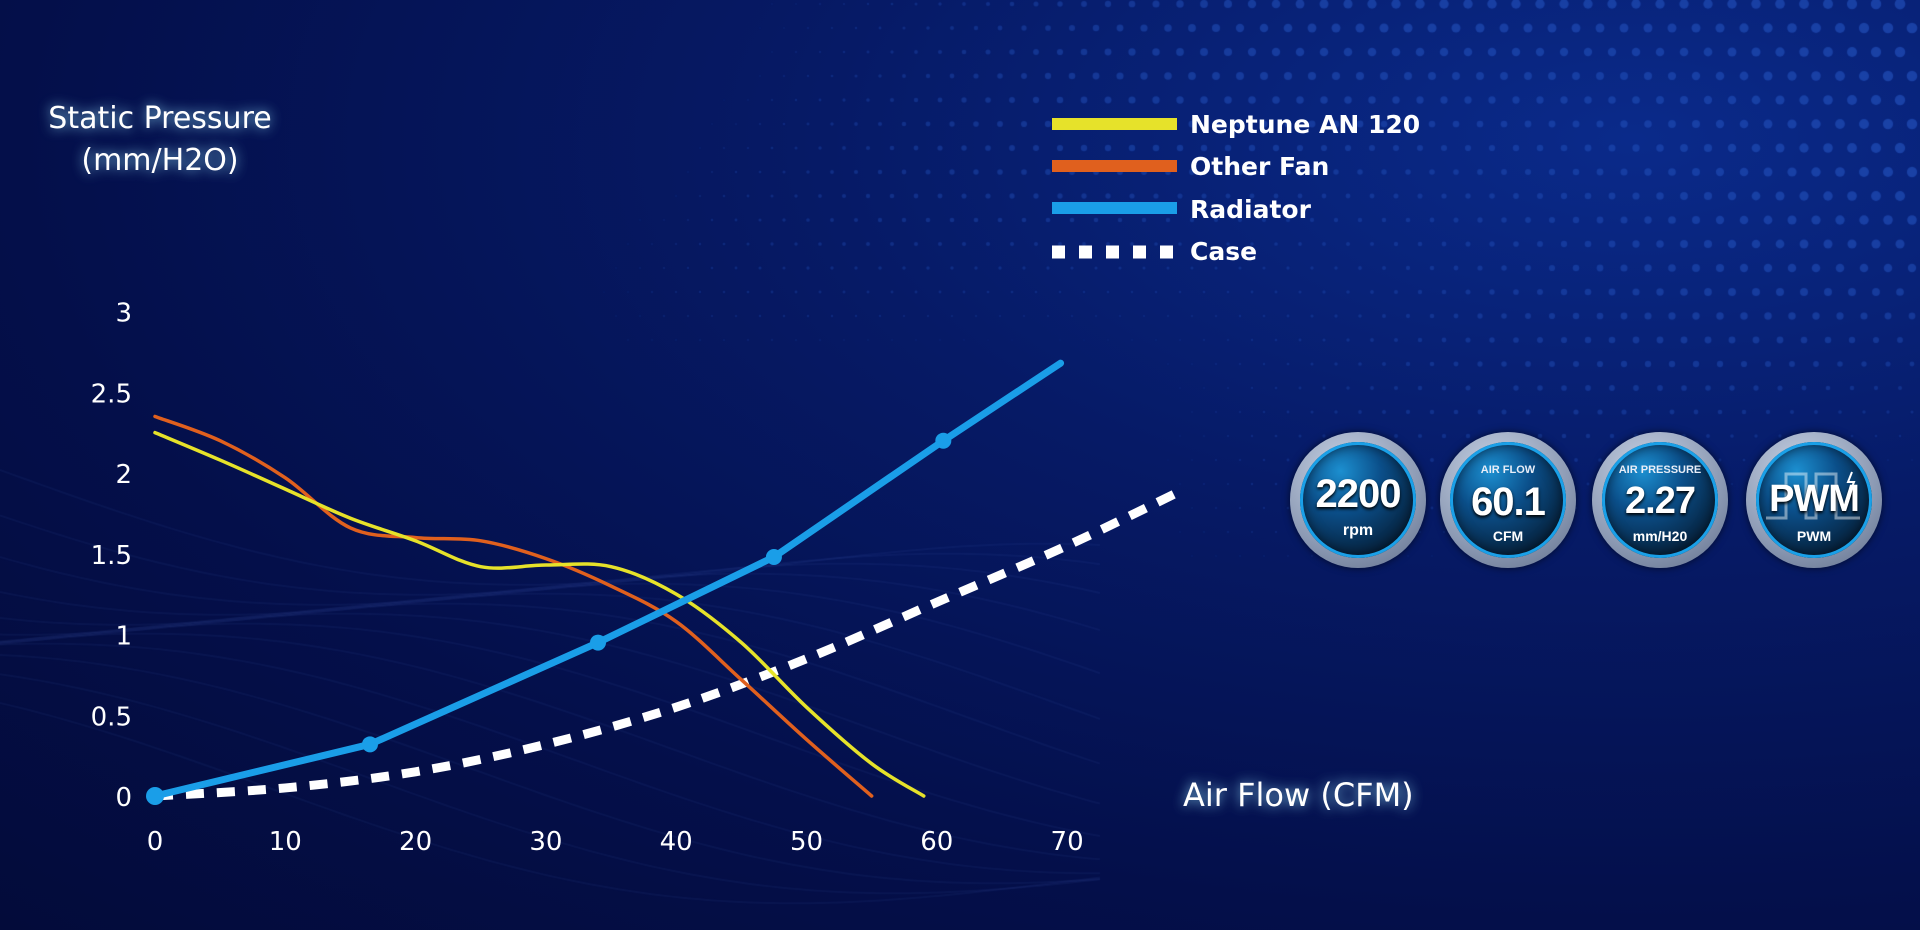 This screenshot has height=930, width=1920. What do you see at coordinates (123, 798) in the screenshot?
I see `y-tick-label: 0` at bounding box center [123, 798].